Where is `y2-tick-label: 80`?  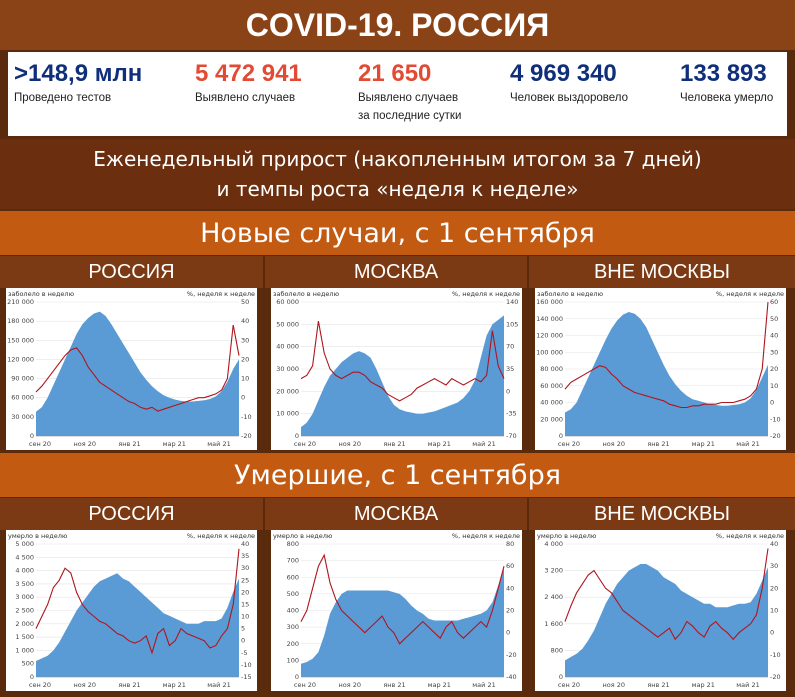
y2-tick-label: 80 is located at coordinates (510, 544).